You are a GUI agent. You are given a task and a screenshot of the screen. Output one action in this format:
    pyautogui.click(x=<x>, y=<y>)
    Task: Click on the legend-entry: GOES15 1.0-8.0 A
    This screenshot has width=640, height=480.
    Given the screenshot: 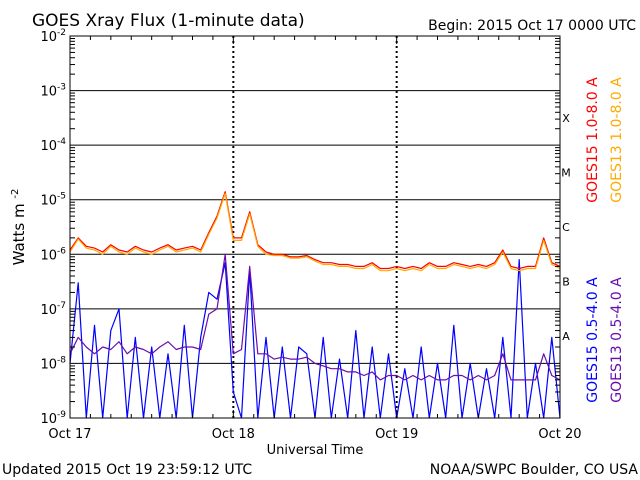 What is the action you would take?
    pyautogui.click(x=593, y=140)
    